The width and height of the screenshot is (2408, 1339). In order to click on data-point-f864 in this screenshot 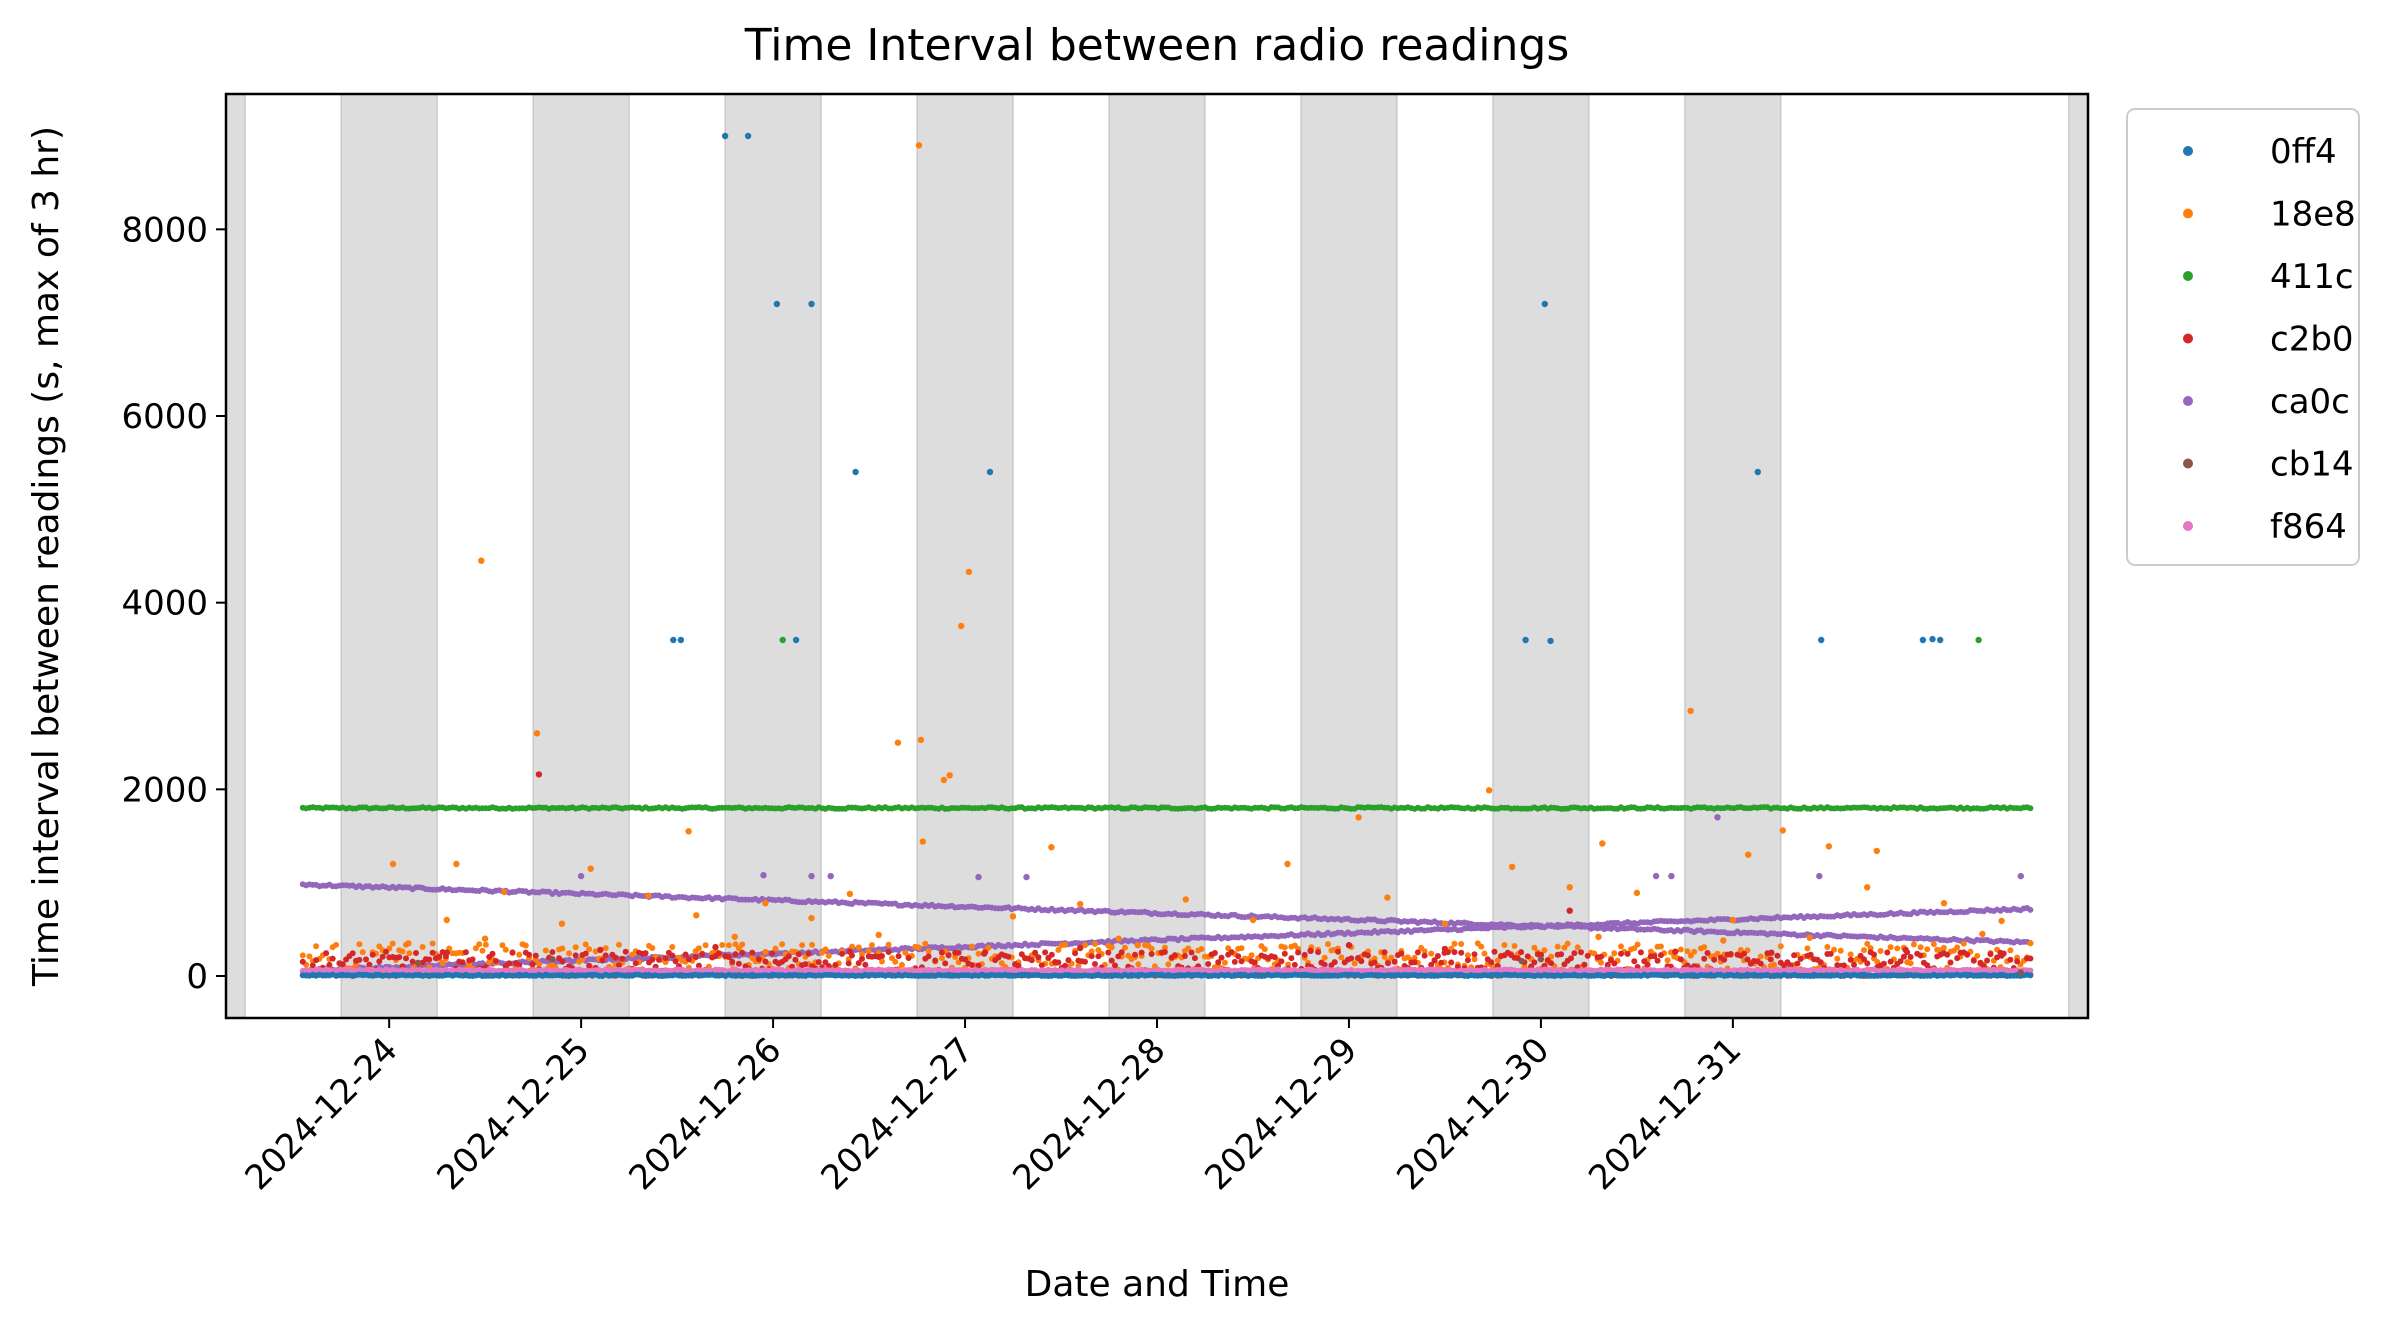, I will do `click(677, 969)`.